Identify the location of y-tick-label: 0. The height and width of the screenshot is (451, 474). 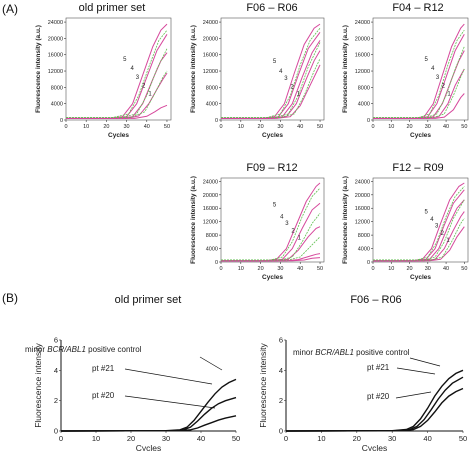
(216, 263).